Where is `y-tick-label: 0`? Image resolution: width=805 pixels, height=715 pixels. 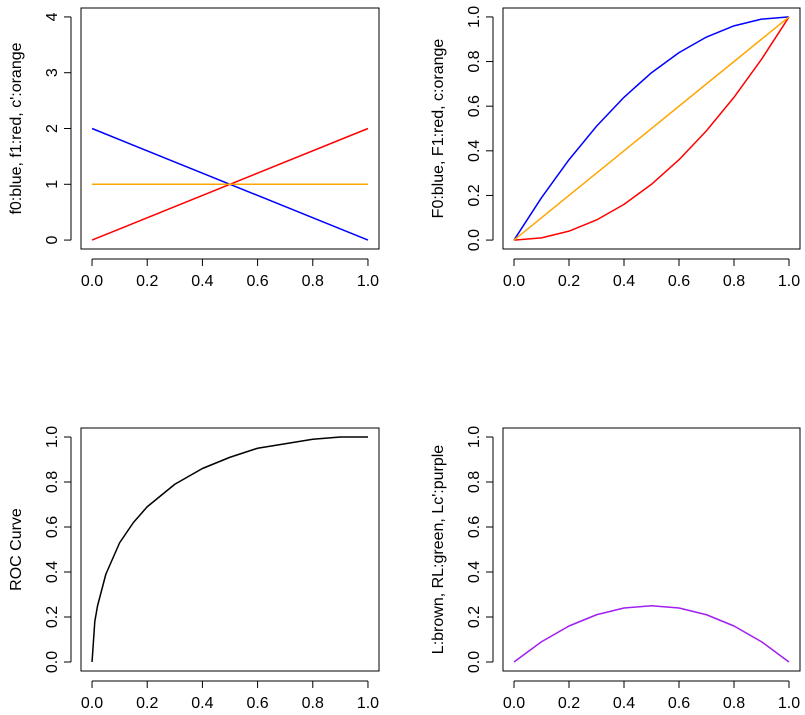 y-tick-label: 0 is located at coordinates (52, 240).